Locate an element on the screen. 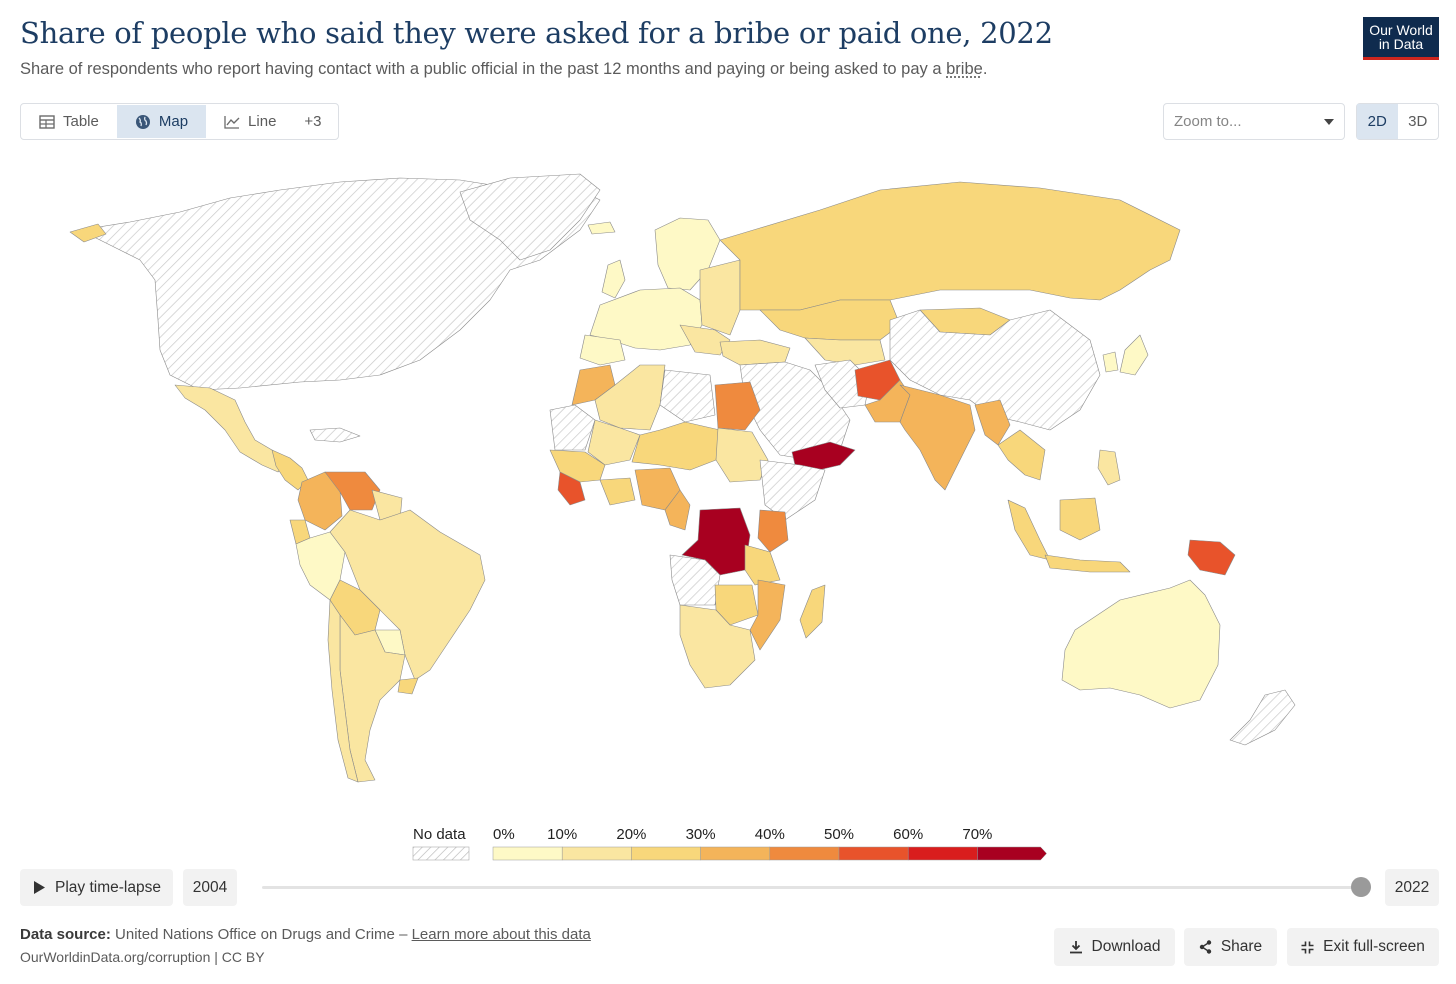 The width and height of the screenshot is (1456, 984). country-central-asia is located at coordinates (845, 351).